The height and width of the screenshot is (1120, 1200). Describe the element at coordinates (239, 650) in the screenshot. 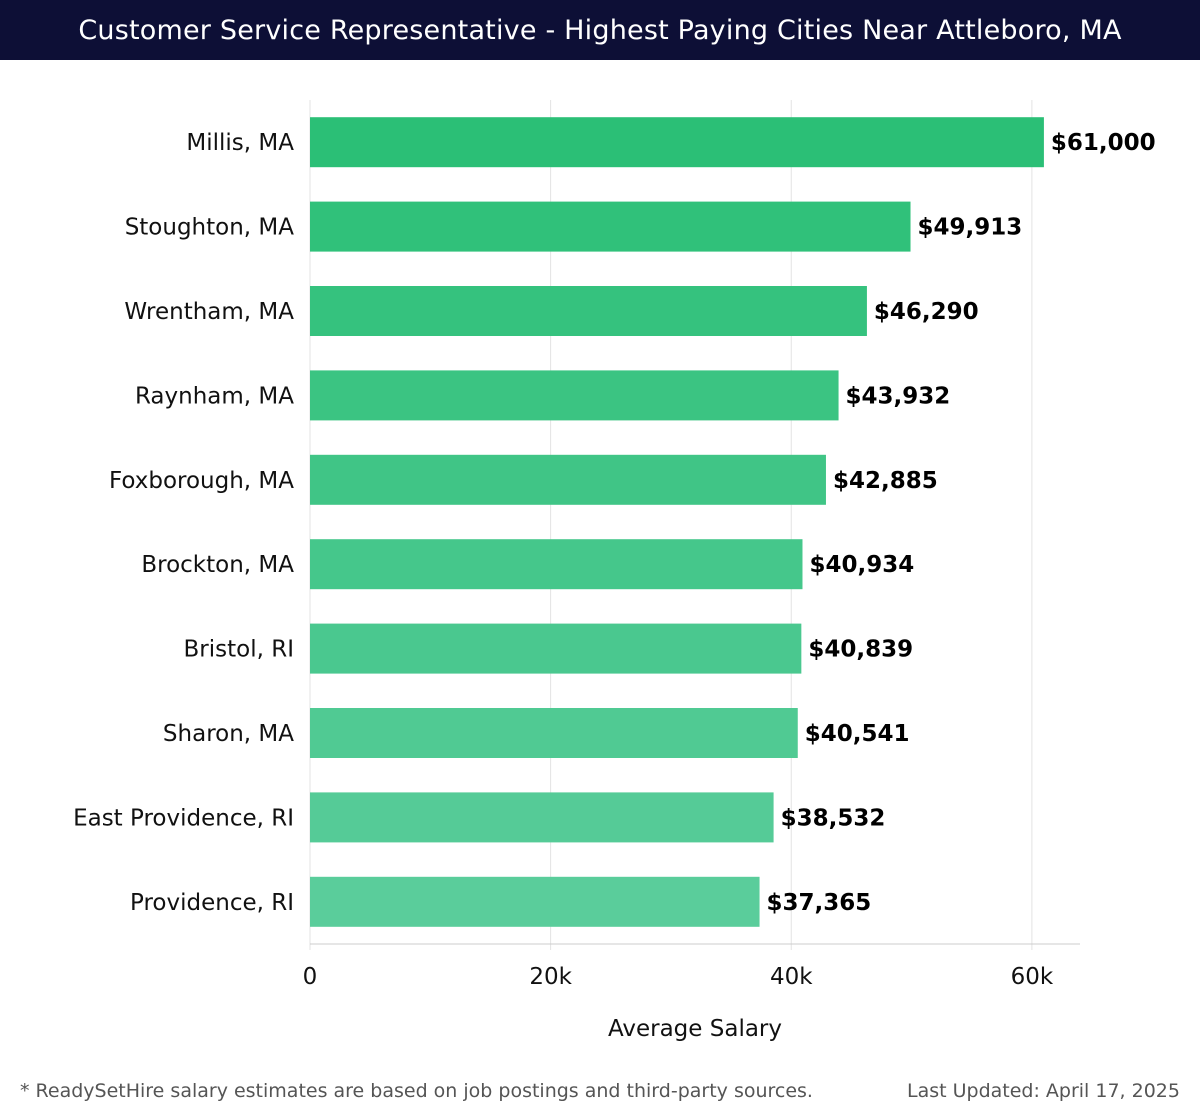

I see `category-label-7: Bristol, RI` at that location.